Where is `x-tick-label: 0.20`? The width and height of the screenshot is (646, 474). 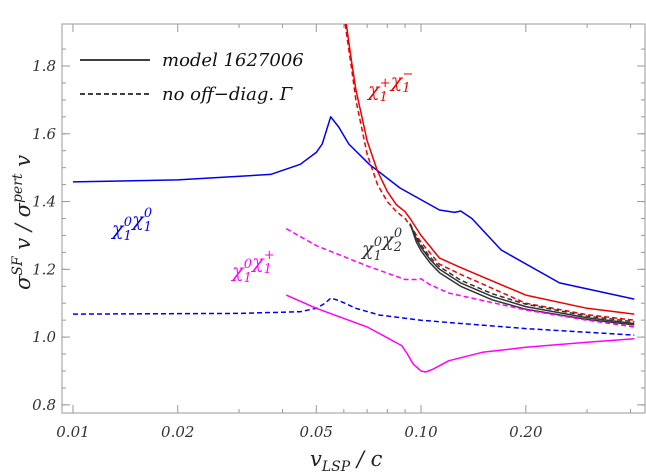 x-tick-label: 0.20 is located at coordinates (526, 432).